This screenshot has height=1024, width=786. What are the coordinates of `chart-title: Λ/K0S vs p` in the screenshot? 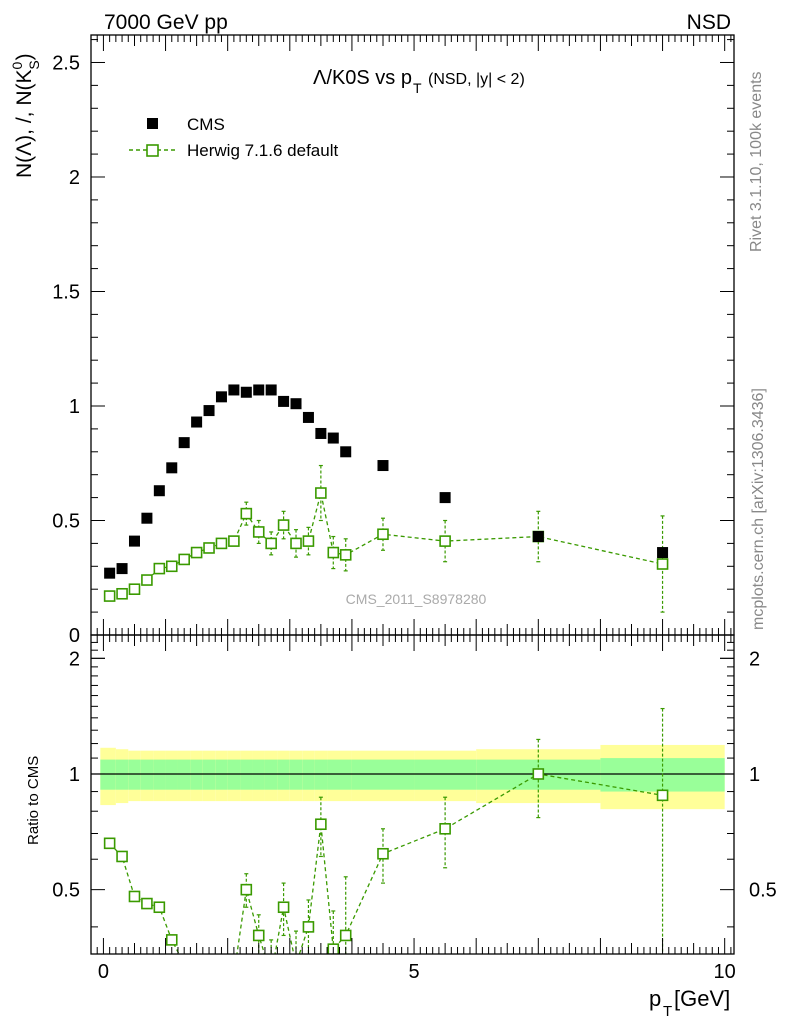 It's located at (362, 78).